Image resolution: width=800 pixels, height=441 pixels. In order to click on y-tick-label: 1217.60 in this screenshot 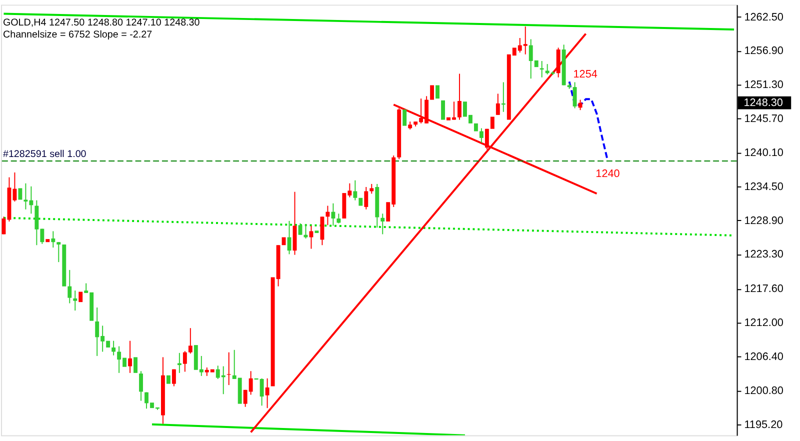, I will do `click(764, 289)`.